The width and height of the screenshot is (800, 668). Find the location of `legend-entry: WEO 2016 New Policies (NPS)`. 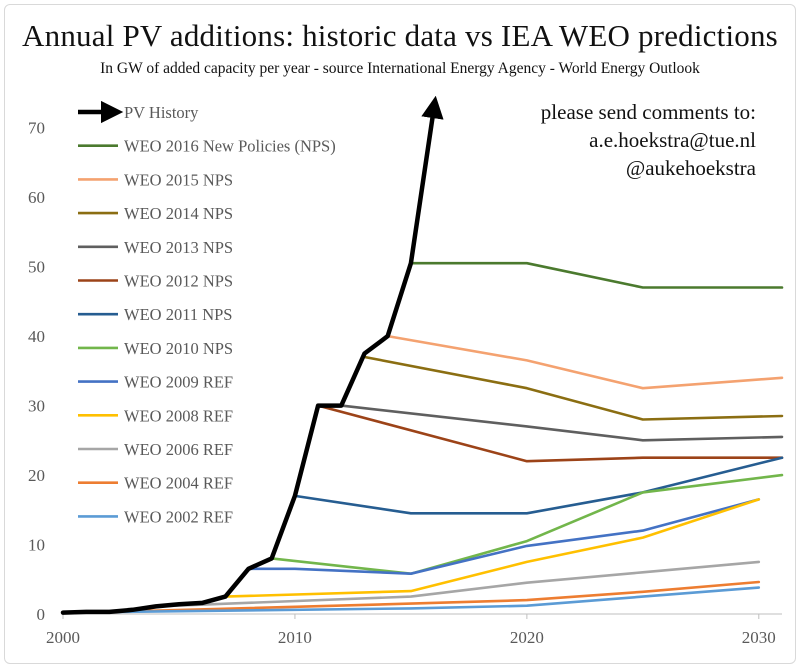

legend-entry: WEO 2016 New Policies (NPS) is located at coordinates (207, 146).